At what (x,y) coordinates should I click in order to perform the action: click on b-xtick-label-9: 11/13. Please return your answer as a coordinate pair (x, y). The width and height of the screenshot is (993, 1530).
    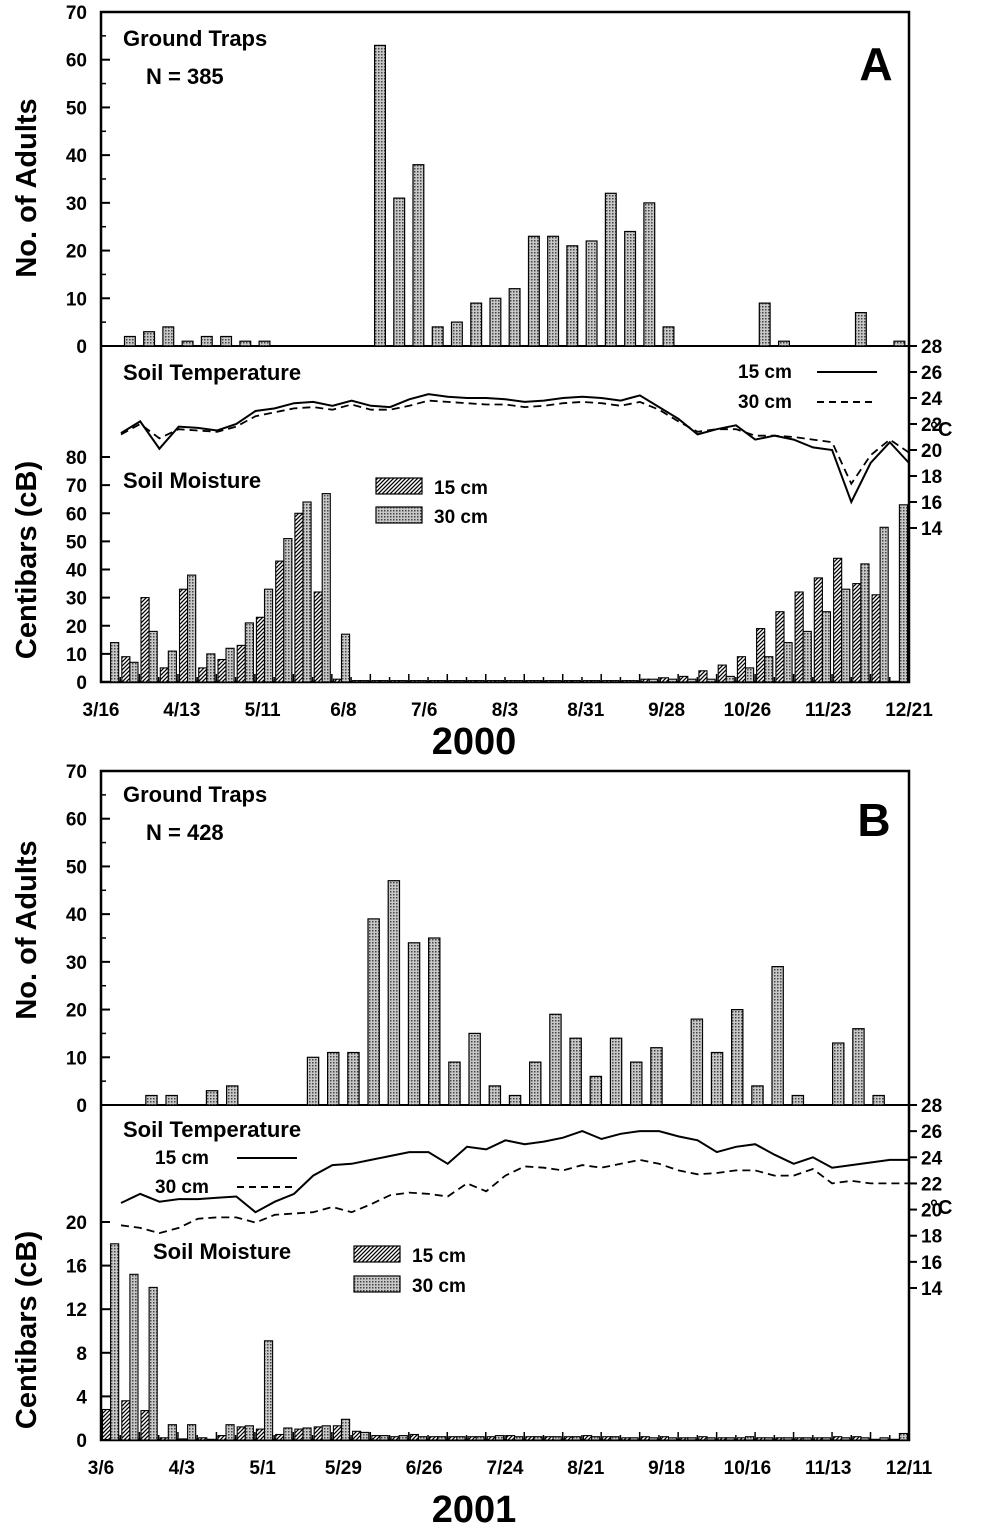
    Looking at the image, I should click on (828, 1468).